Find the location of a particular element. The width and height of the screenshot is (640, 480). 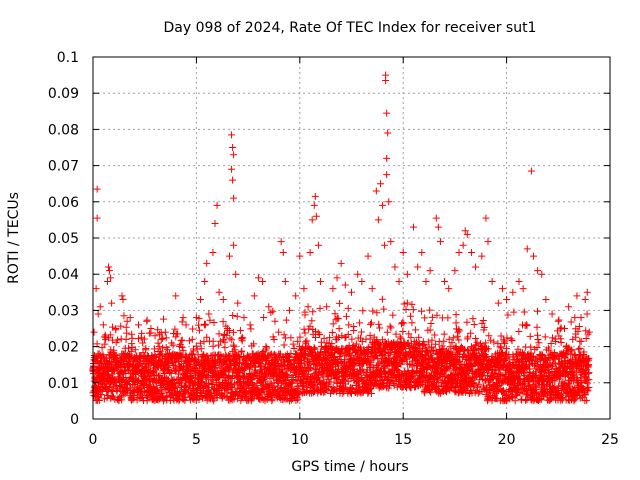

y-tick-label: 0.09 is located at coordinates (63, 94).